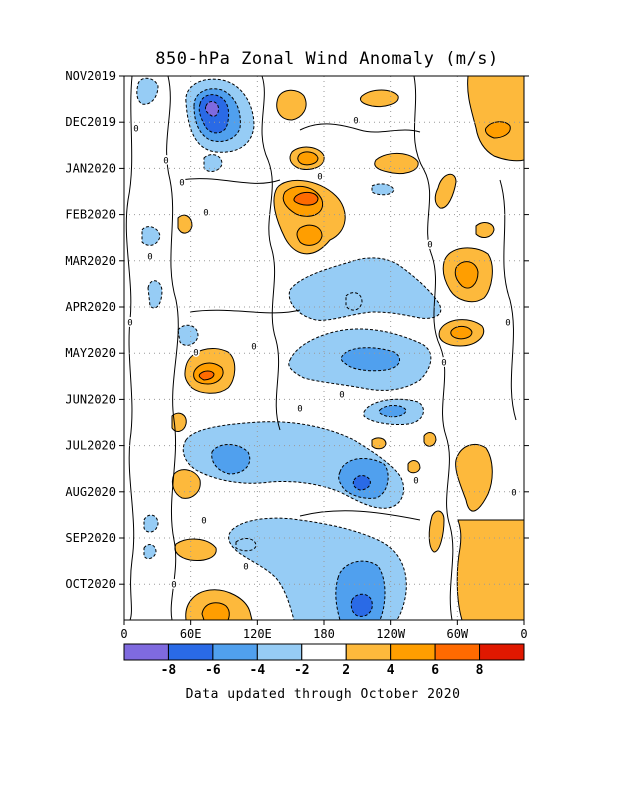 This screenshot has width=618, height=800. What do you see at coordinates (480, 670) in the screenshot?
I see `colorbar-tick-label: 8` at bounding box center [480, 670].